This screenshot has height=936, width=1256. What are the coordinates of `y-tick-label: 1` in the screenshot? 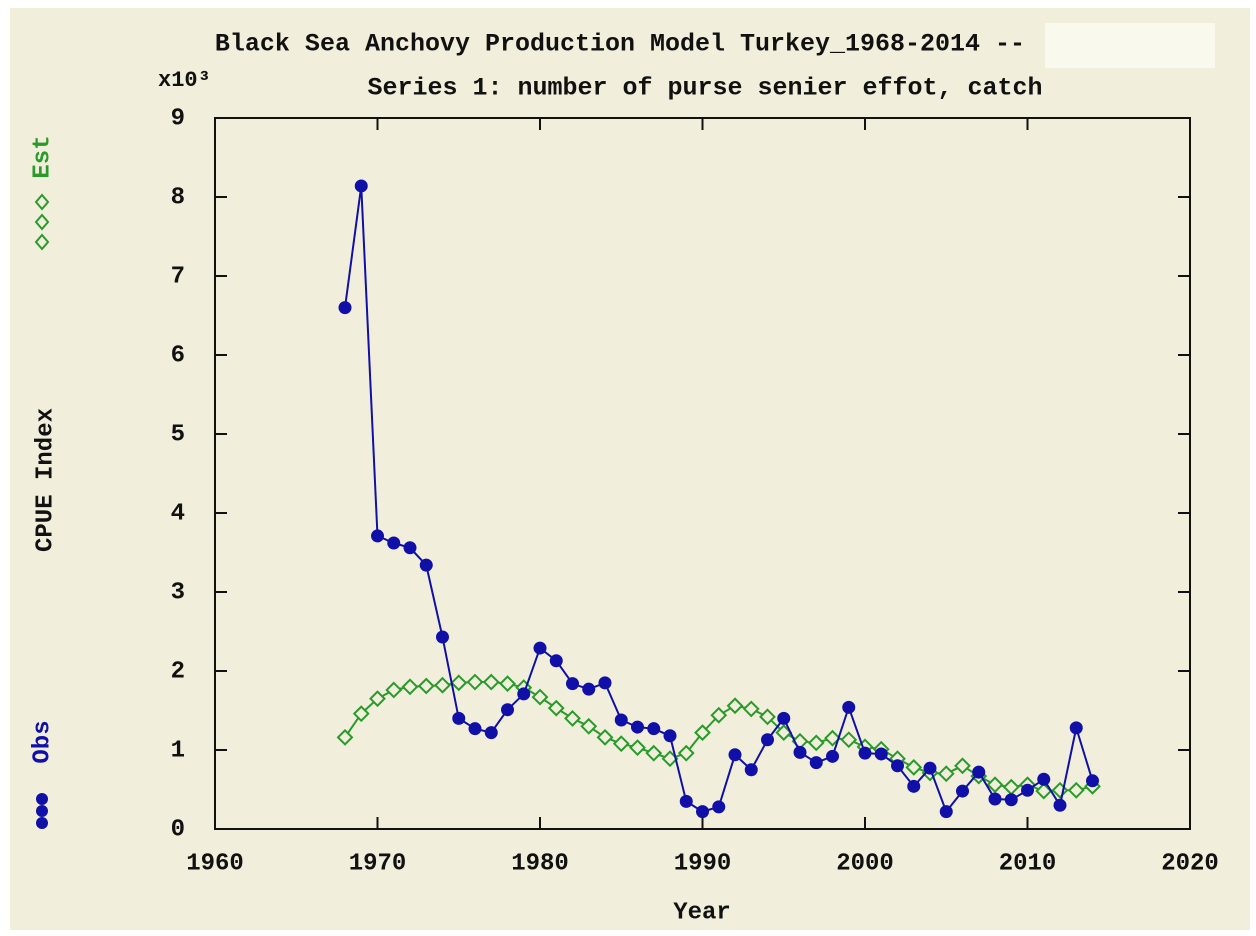 It's located at (178, 750).